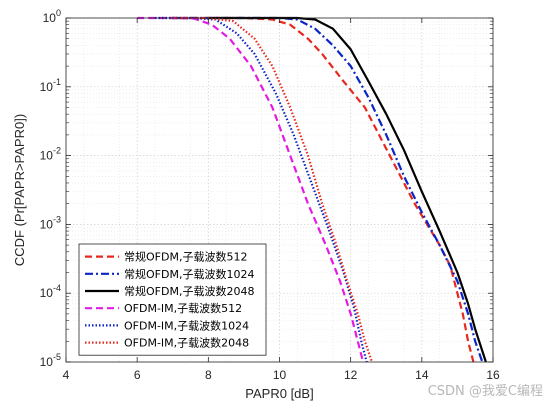 This screenshot has height=409, width=551. I want to click on y-tick-exponent: -3, so click(57, 219).